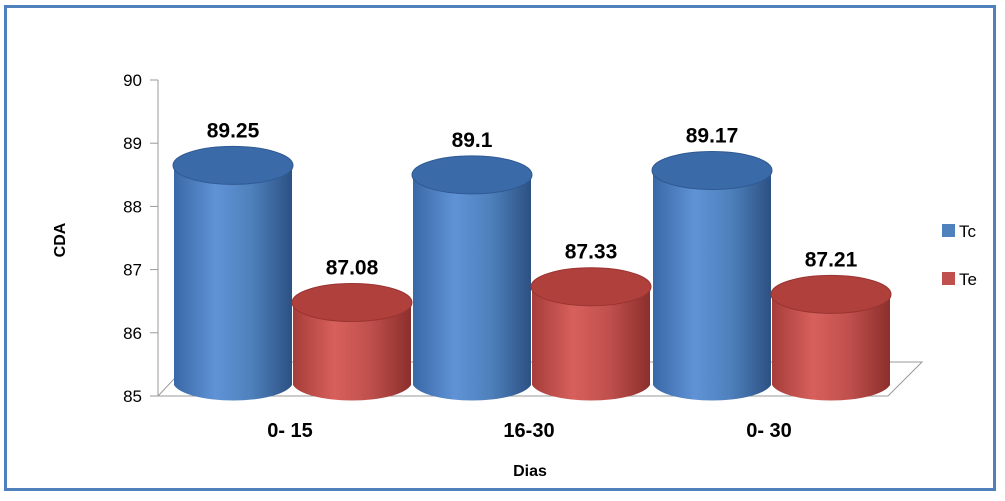  Describe the element at coordinates (769, 431) in the screenshot. I see `x-category-label: 0- 30` at that location.